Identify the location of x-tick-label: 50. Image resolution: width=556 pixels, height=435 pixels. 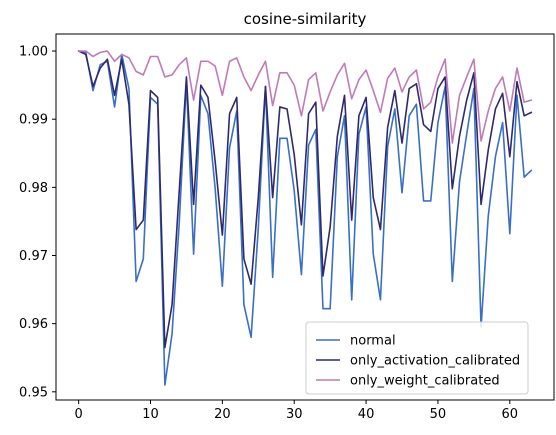
(438, 414).